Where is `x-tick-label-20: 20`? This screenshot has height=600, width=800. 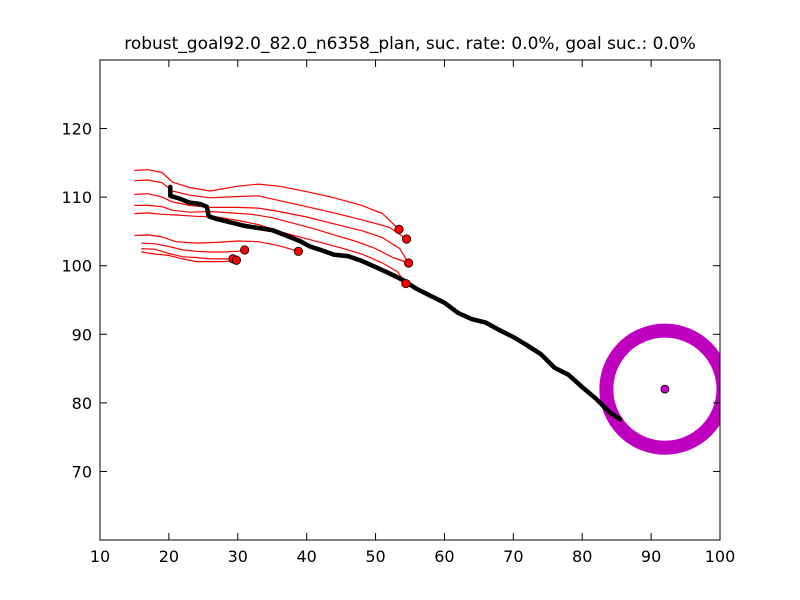 x-tick-label-20: 20 is located at coordinates (169, 556).